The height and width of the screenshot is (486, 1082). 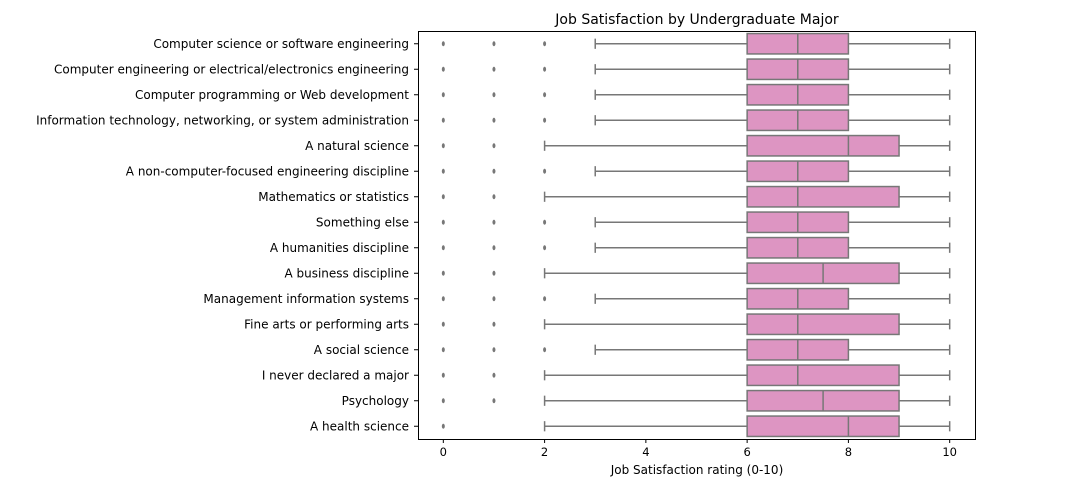 I want to click on x-tick-label: 10, so click(x=949, y=452).